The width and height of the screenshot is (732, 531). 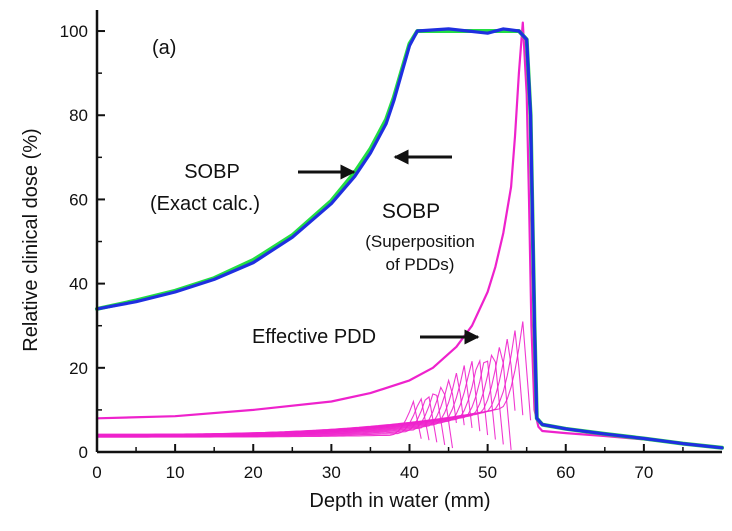 I want to click on x-tick-label-5: 50, so click(x=487, y=472).